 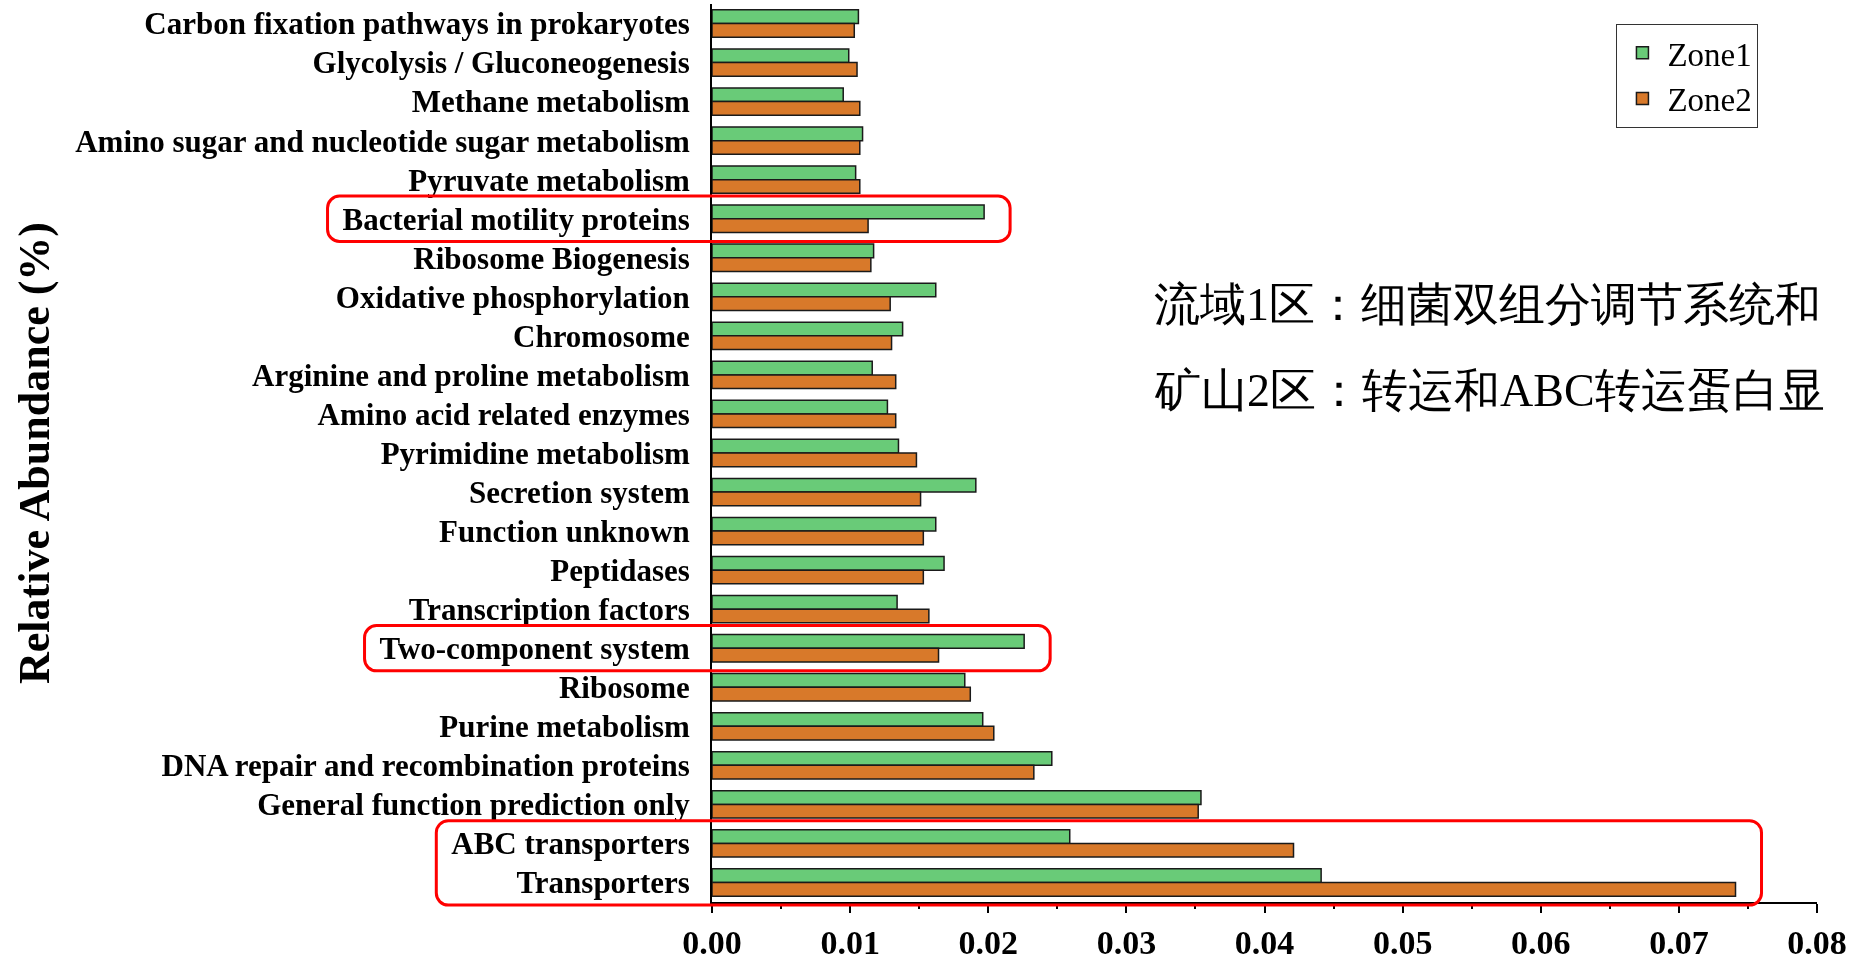 What do you see at coordinates (564, 531) in the screenshot?
I see `y-tick-label: Function unknown` at bounding box center [564, 531].